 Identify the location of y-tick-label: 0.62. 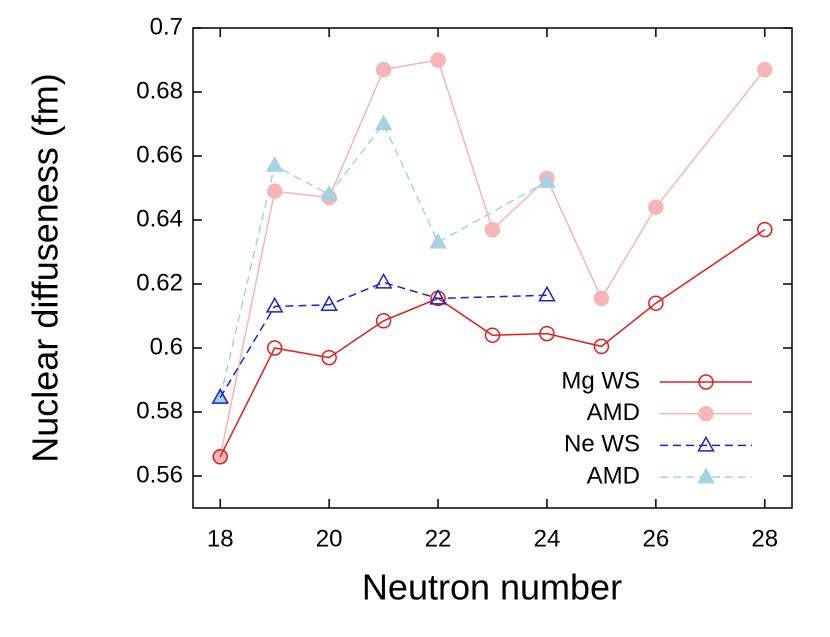
(159, 282).